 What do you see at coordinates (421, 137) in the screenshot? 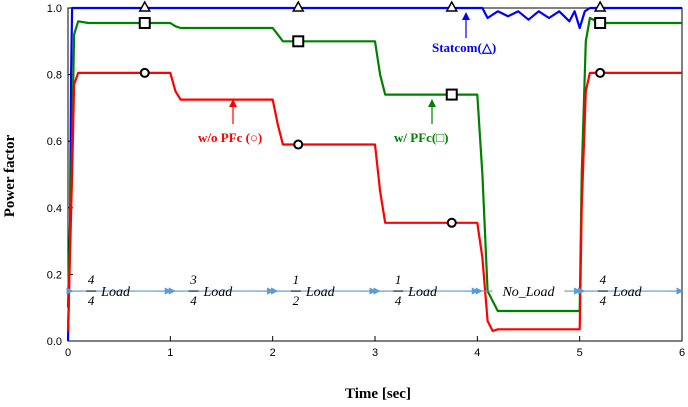
I see `w-pfc-label: w/ PFc(□)` at bounding box center [421, 137].